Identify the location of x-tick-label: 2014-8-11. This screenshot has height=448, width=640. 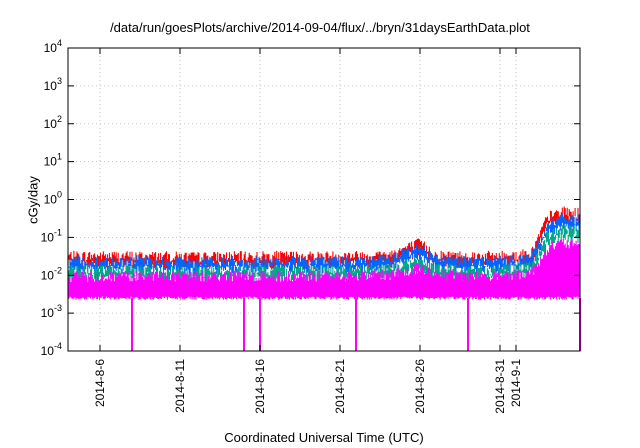
(180, 386).